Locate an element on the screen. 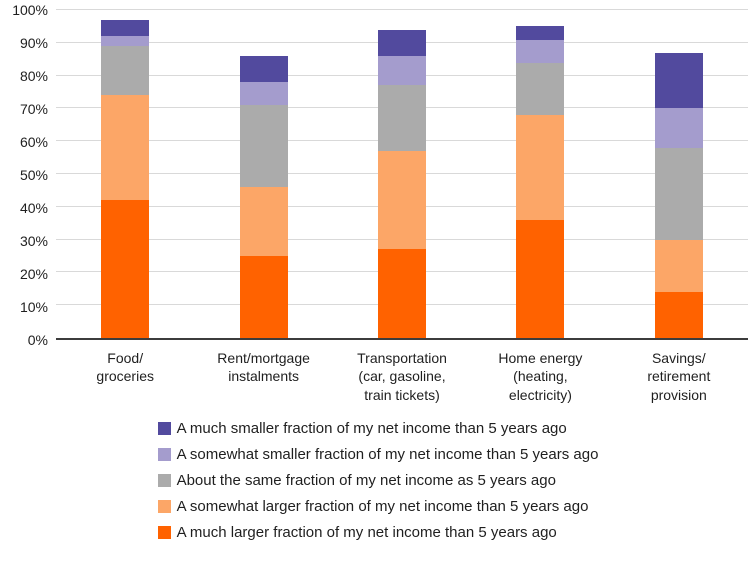 The width and height of the screenshot is (756, 567). y-tick-label: 50% is located at coordinates (33, 175).